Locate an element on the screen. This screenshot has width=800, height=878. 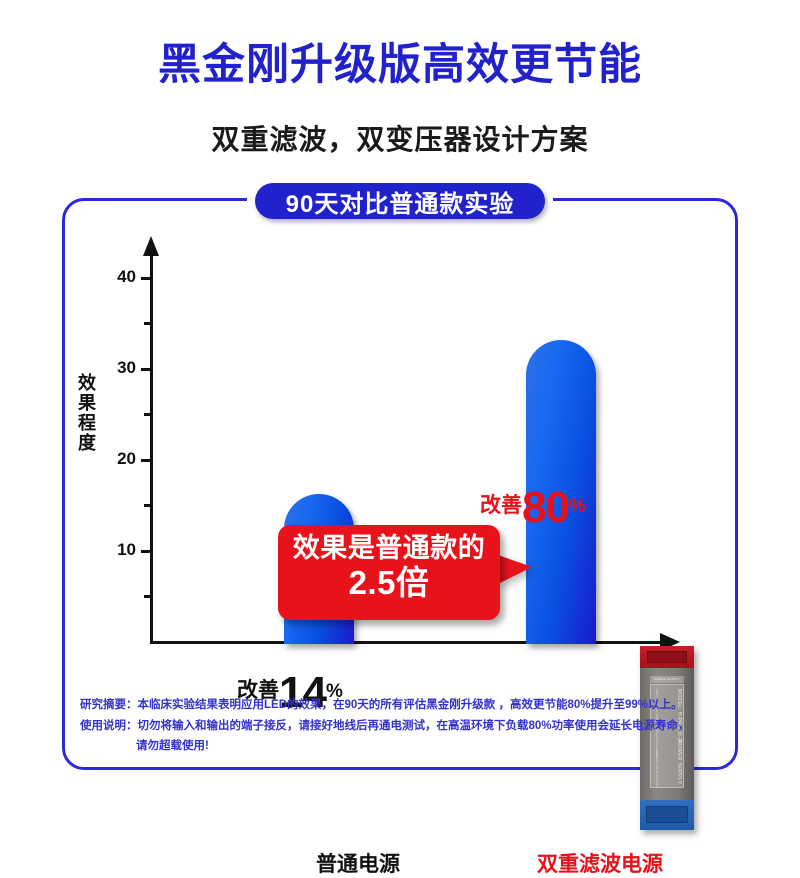
x-category-label-dual-filter: 双重滤波电源 is located at coordinates (600, 864).